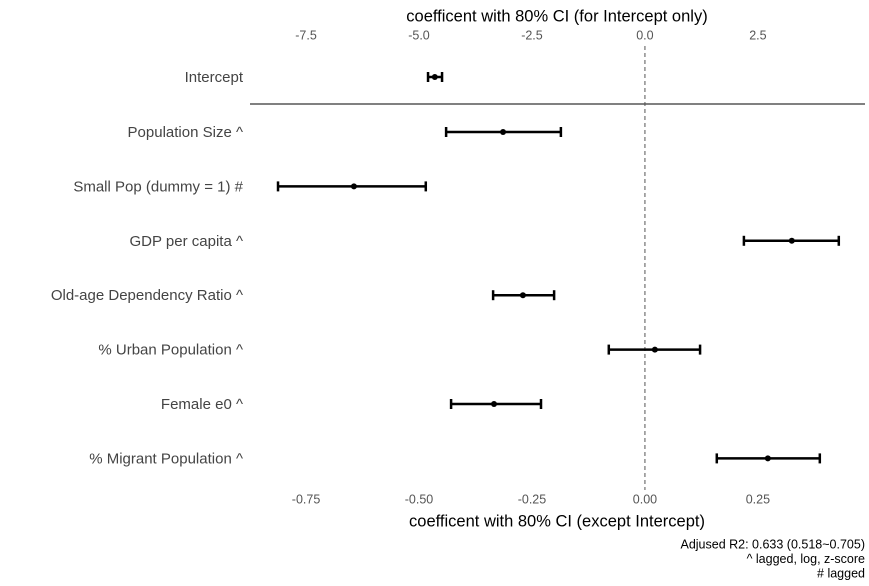 The height and width of the screenshot is (586, 869). Describe the element at coordinates (186, 241) in the screenshot. I see `category-label: GDP per capita ^` at that location.